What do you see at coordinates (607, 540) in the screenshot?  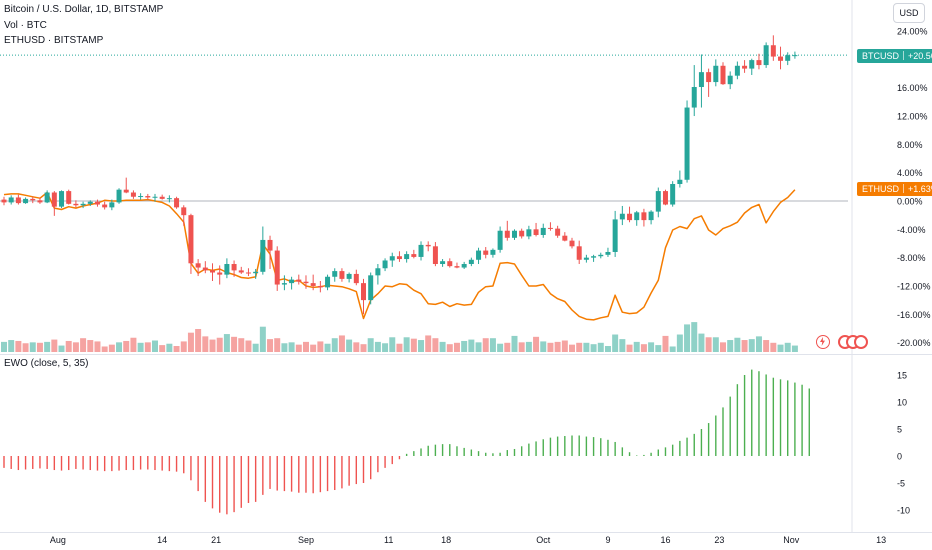 I see `time-axis-tick: 9` at bounding box center [607, 540].